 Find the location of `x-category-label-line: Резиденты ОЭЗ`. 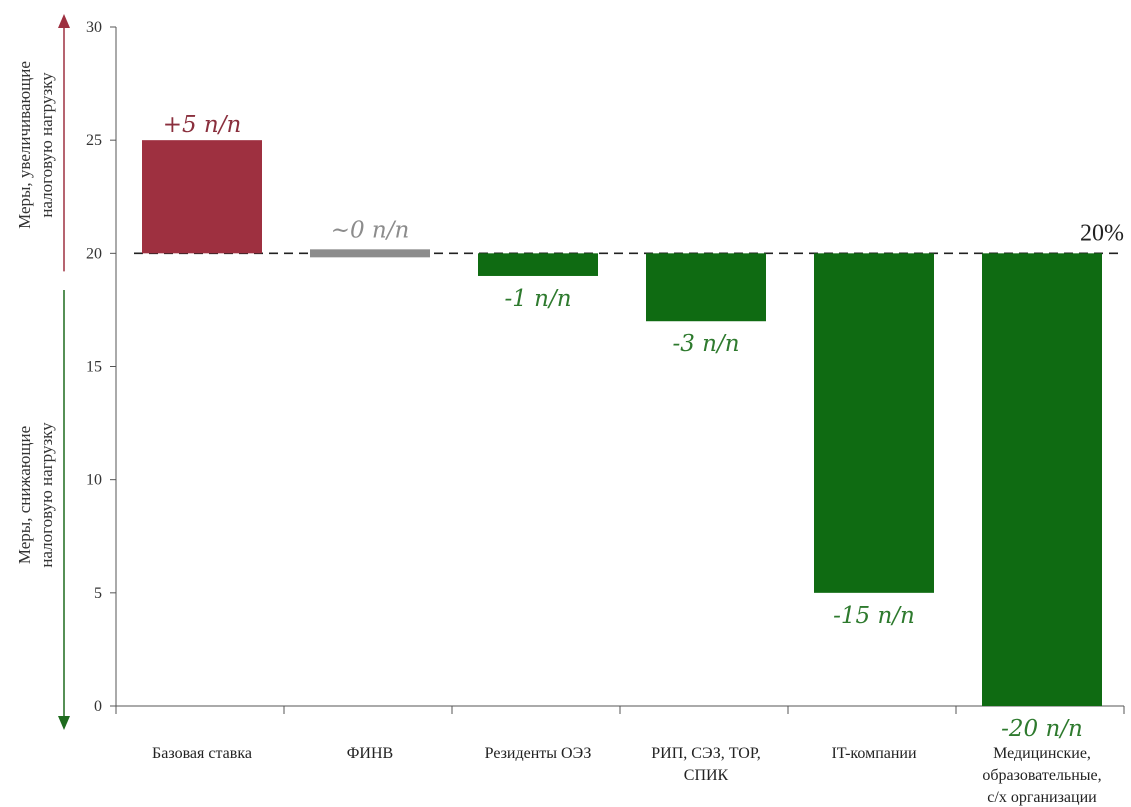

x-category-label-line: Резиденты ОЭЗ is located at coordinates (538, 753).